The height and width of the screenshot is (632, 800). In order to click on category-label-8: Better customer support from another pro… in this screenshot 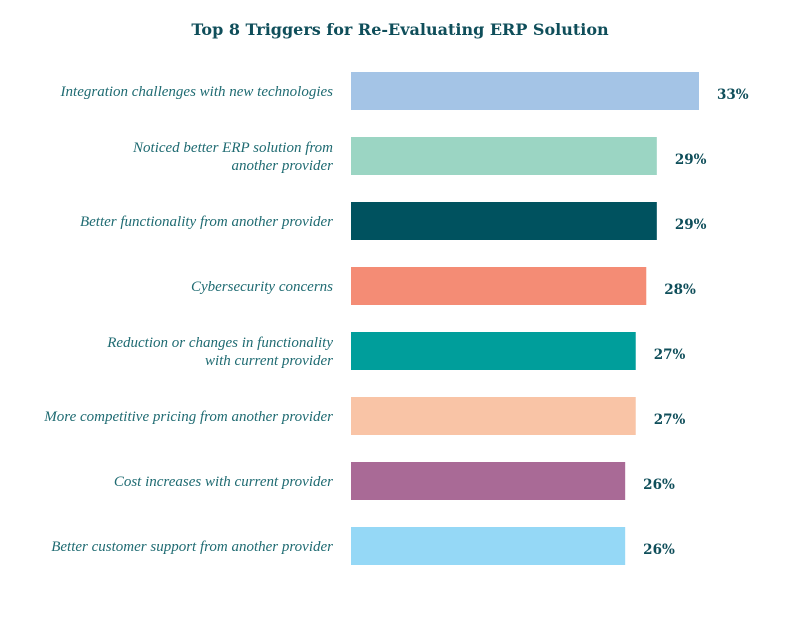, I will do `click(192, 547)`.